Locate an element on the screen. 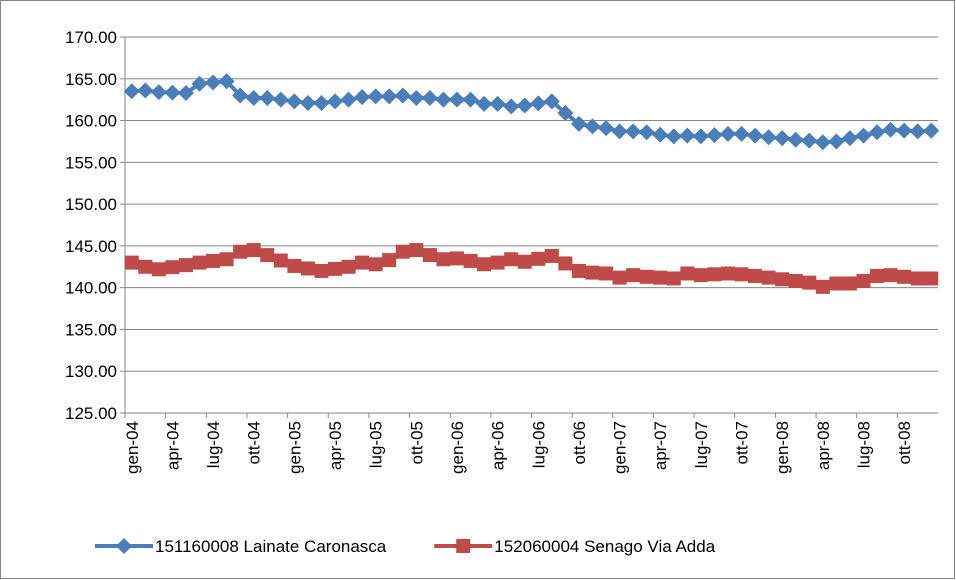 The height and width of the screenshot is (580, 956). x-tick-label: apr-08 is located at coordinates (823, 445).